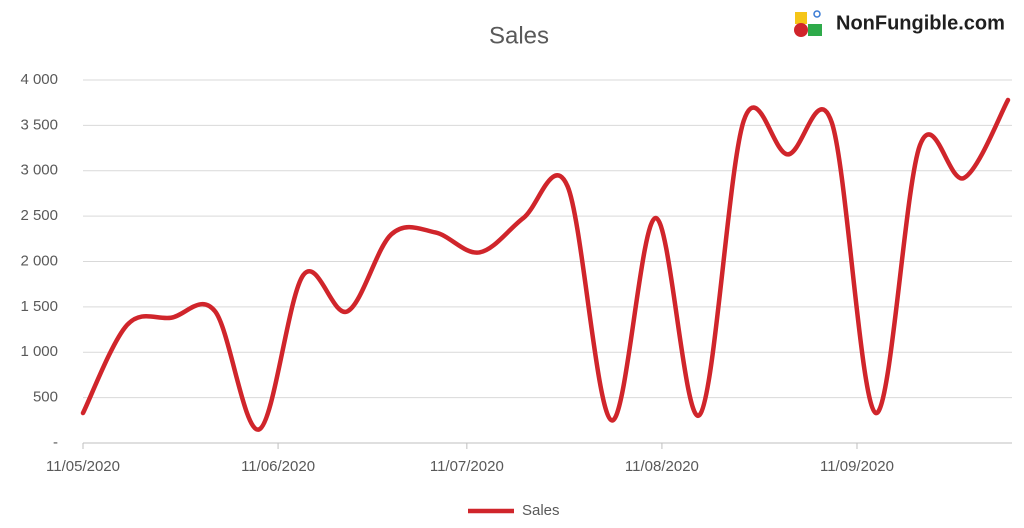 Image resolution: width=1024 pixels, height=528 pixels. I want to click on x-tick-label: 11/06/2020, so click(278, 466).